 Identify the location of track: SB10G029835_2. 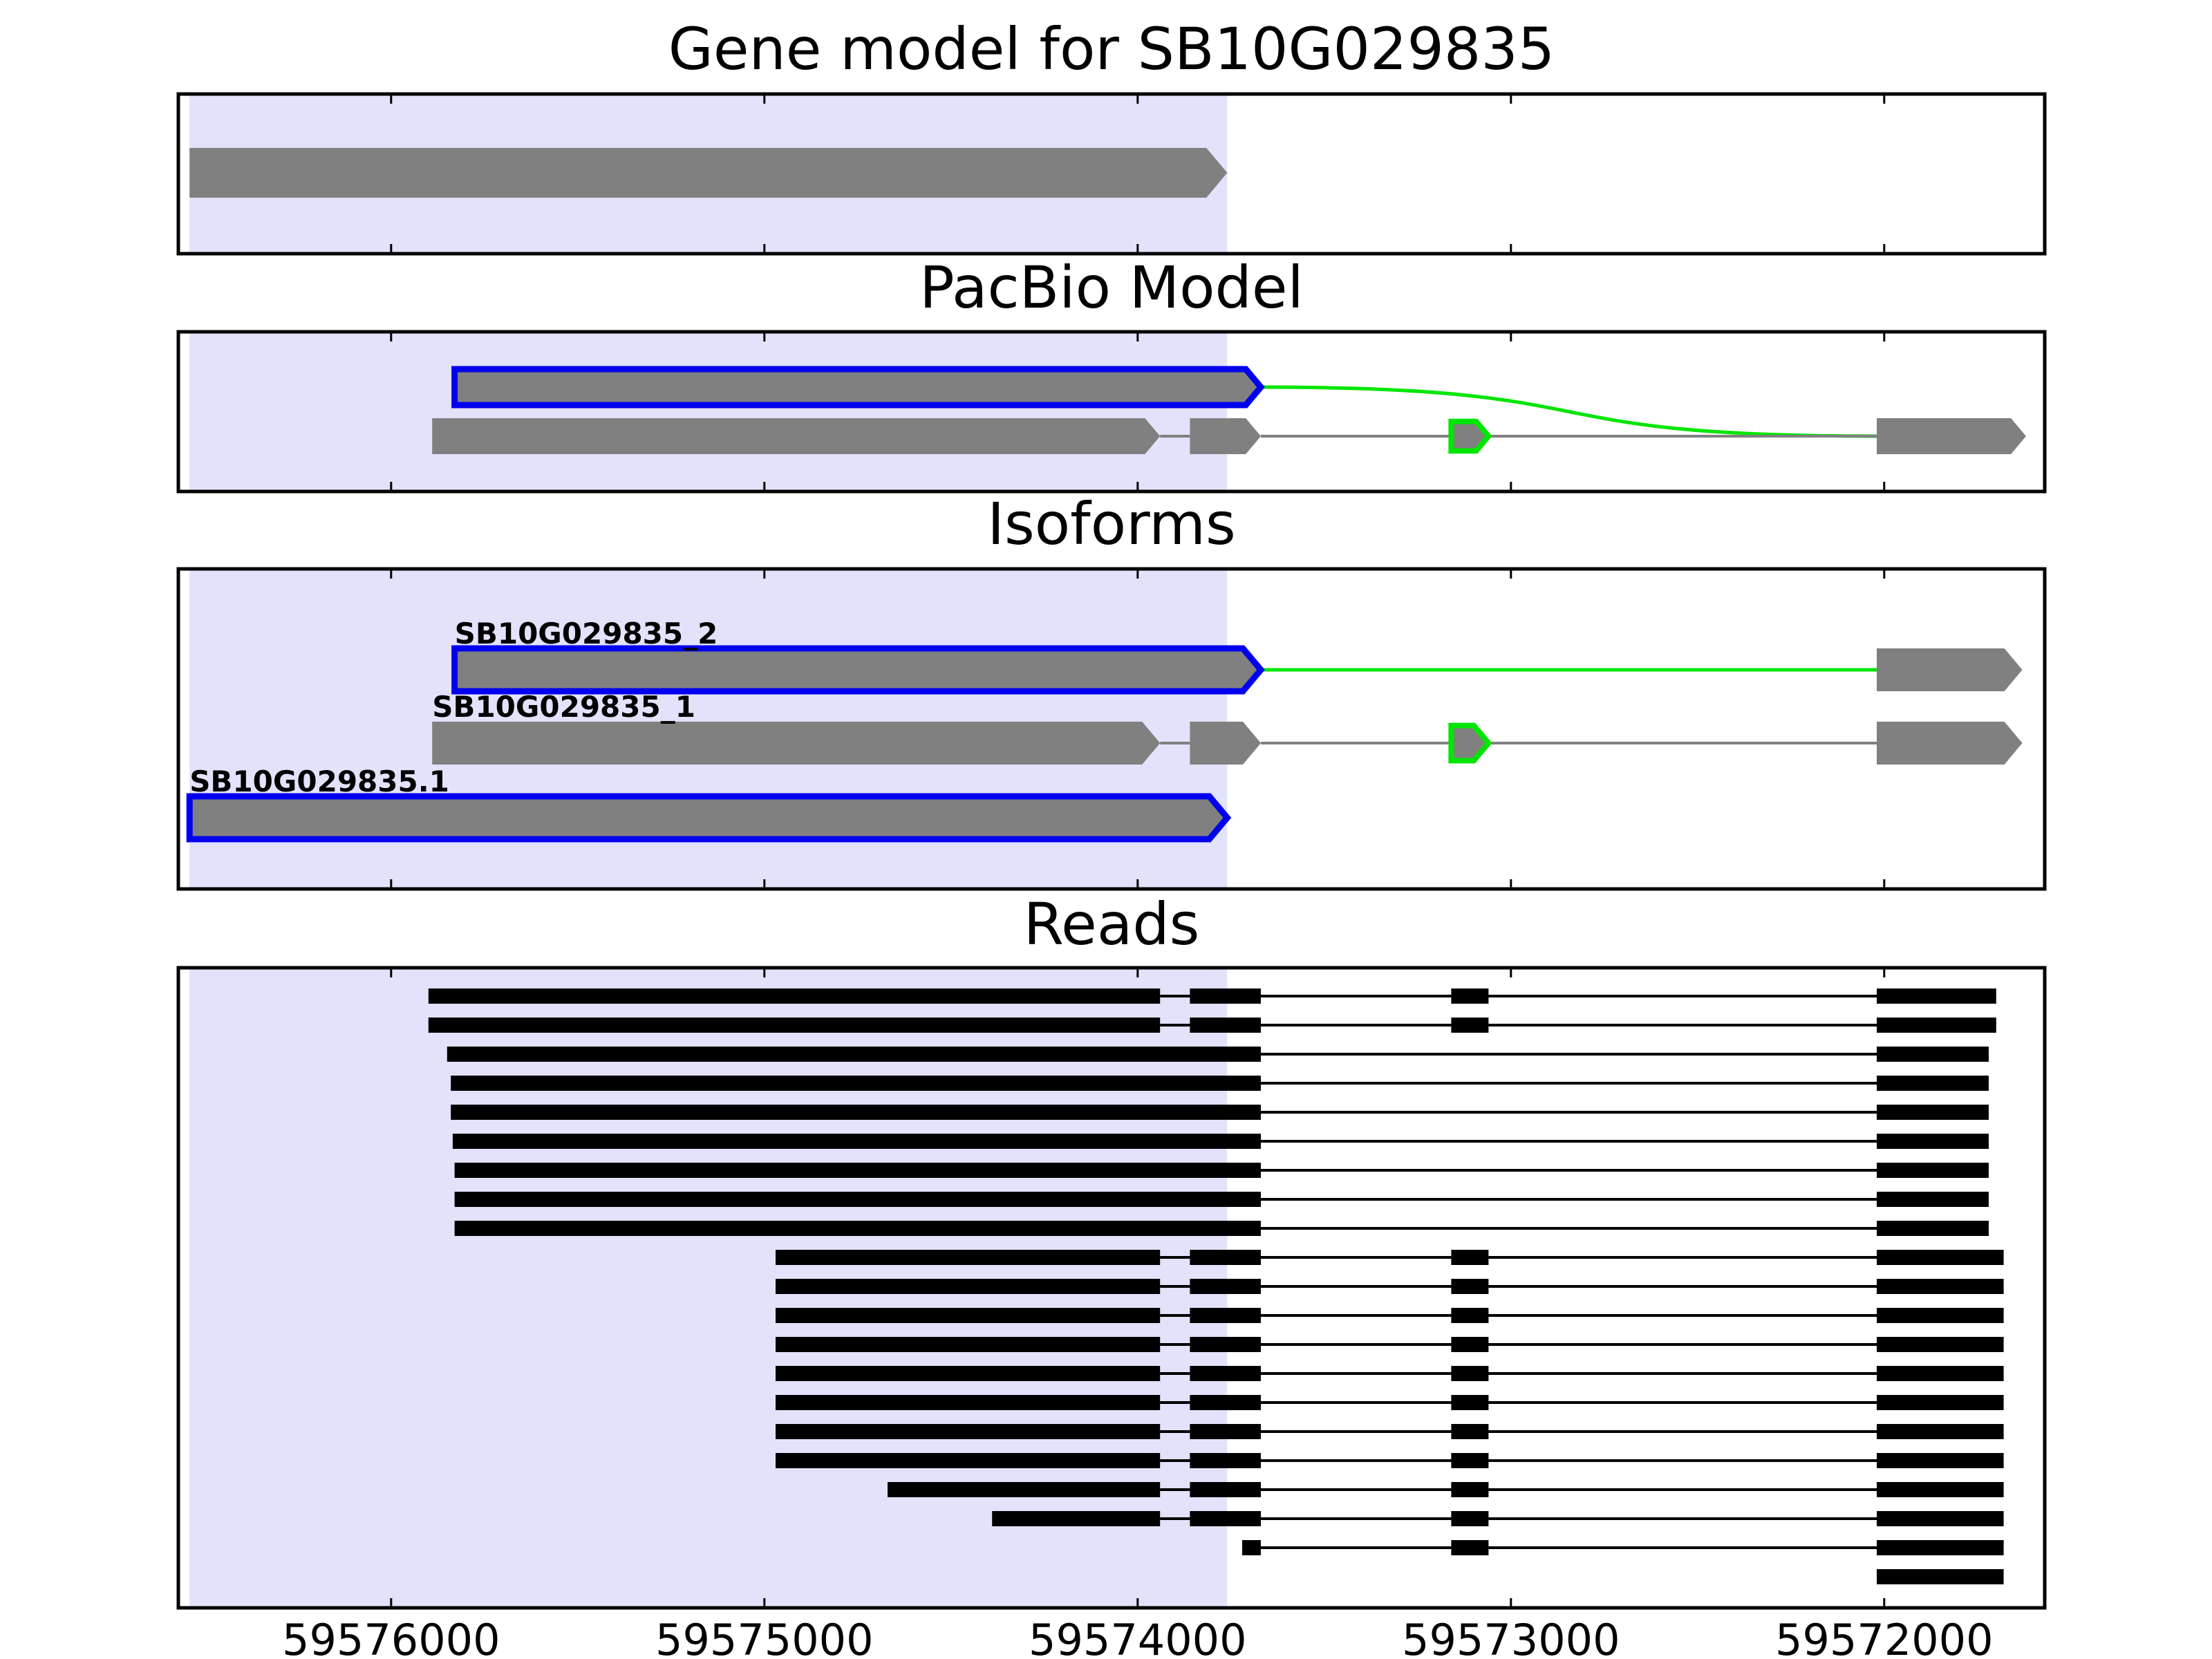
(1237, 656).